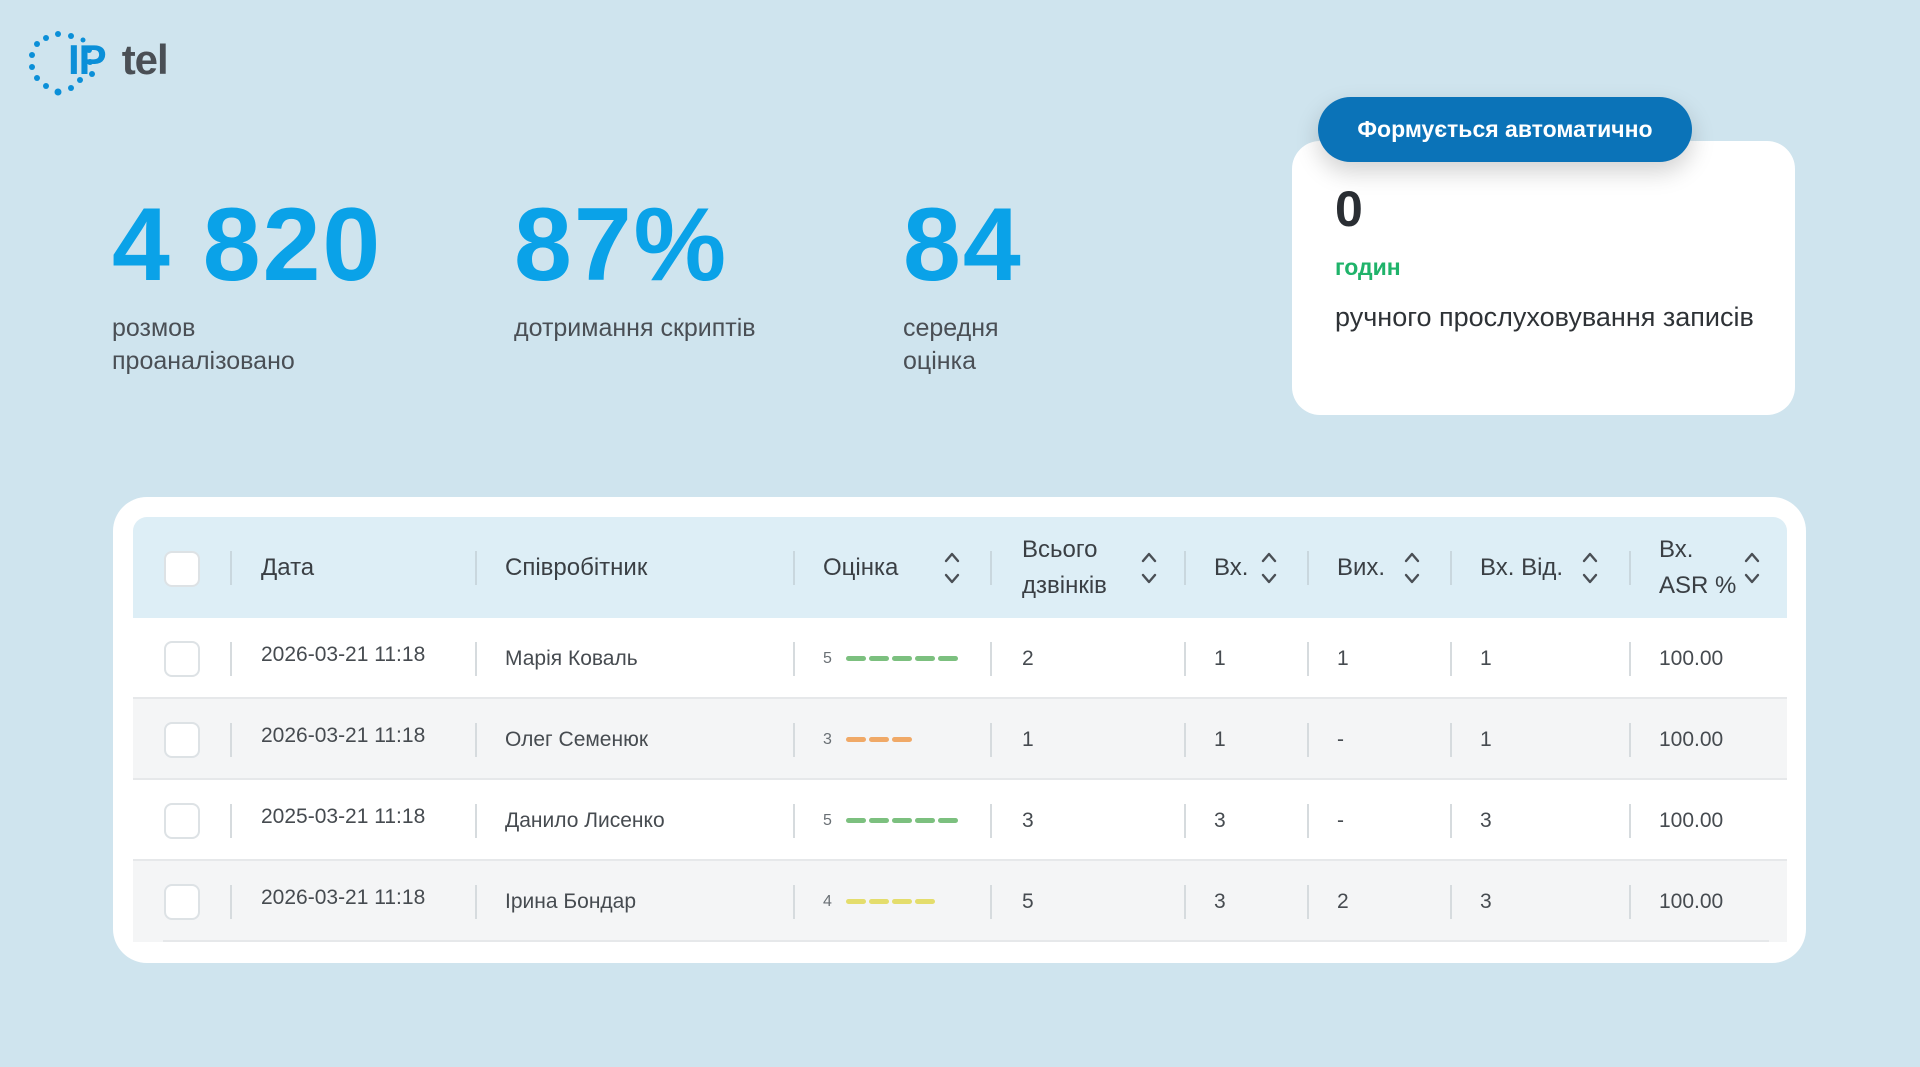 The image size is (1920, 1067). Describe the element at coordinates (1028, 658) in the screenshot. I see `cell-total: 2` at that location.